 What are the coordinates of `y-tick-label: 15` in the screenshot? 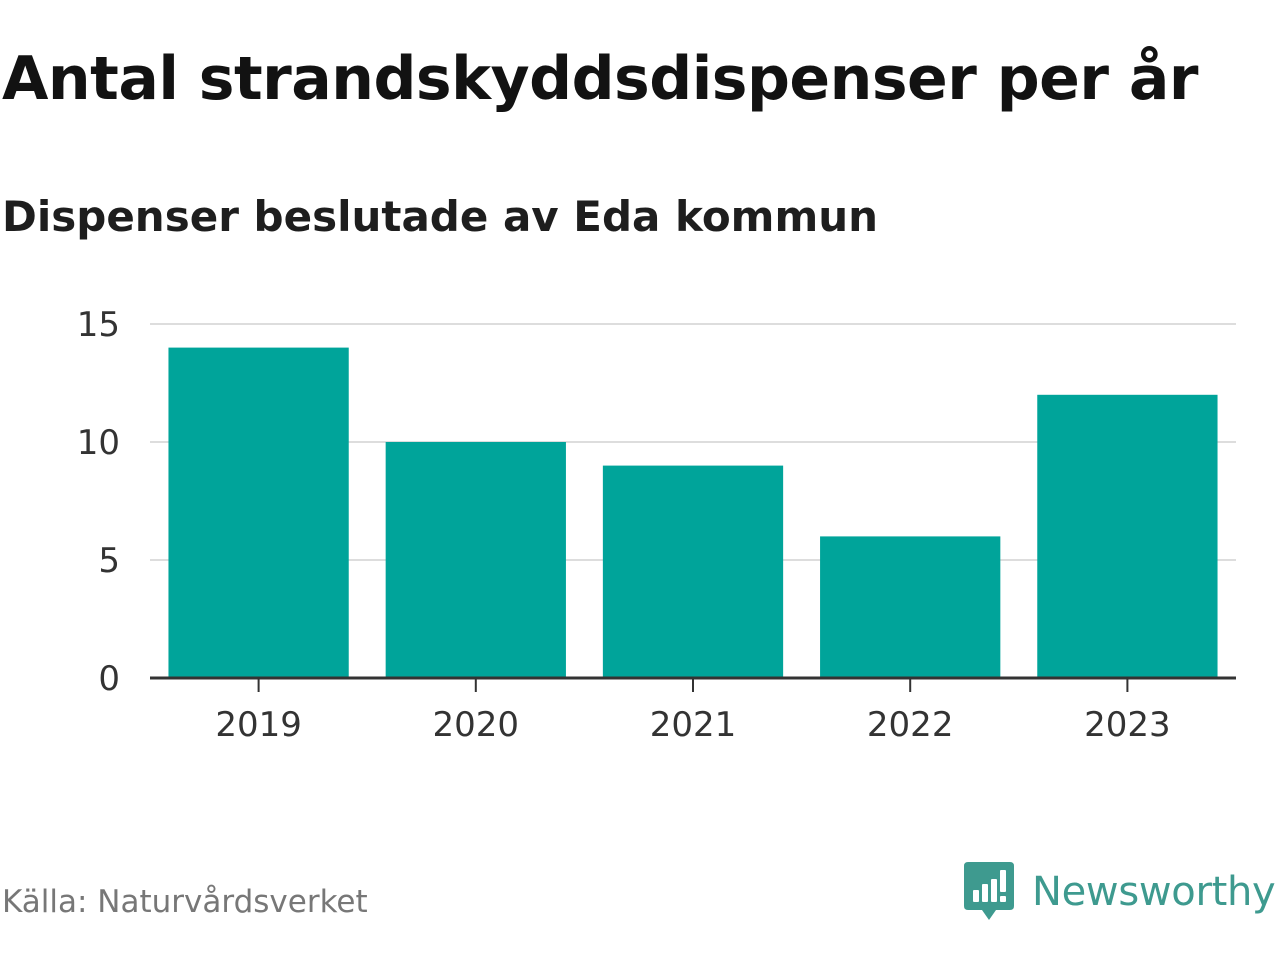 It's located at (98, 325).